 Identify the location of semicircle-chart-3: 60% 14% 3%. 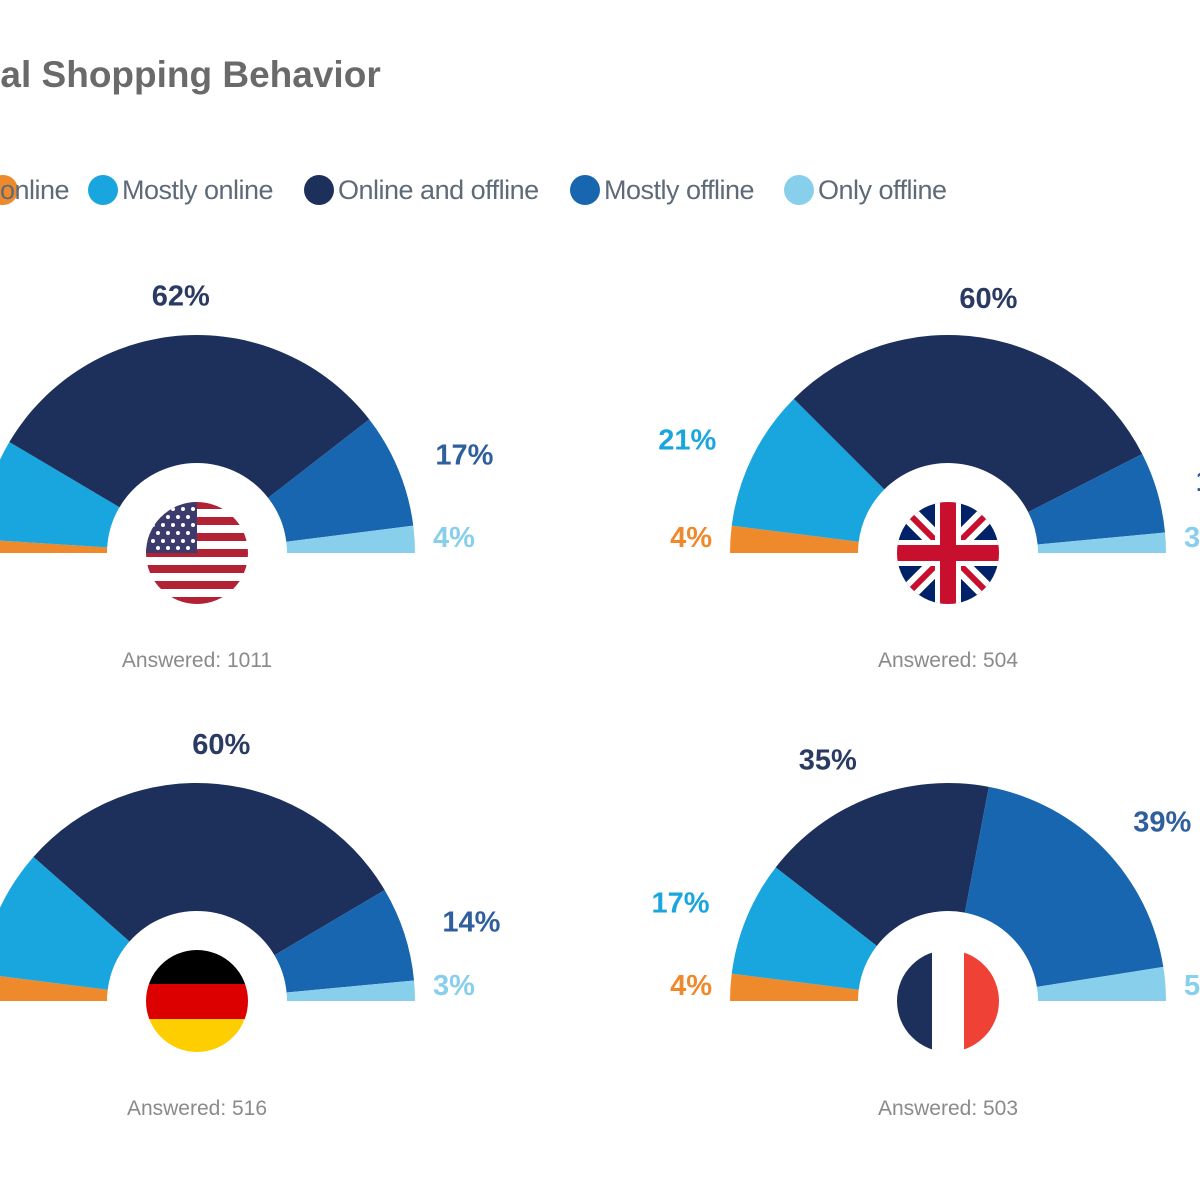
(250, 865).